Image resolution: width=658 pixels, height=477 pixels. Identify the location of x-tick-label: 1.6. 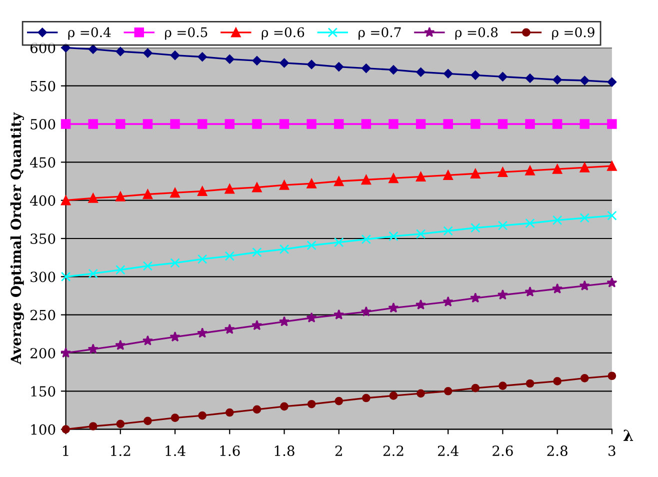
(230, 451).